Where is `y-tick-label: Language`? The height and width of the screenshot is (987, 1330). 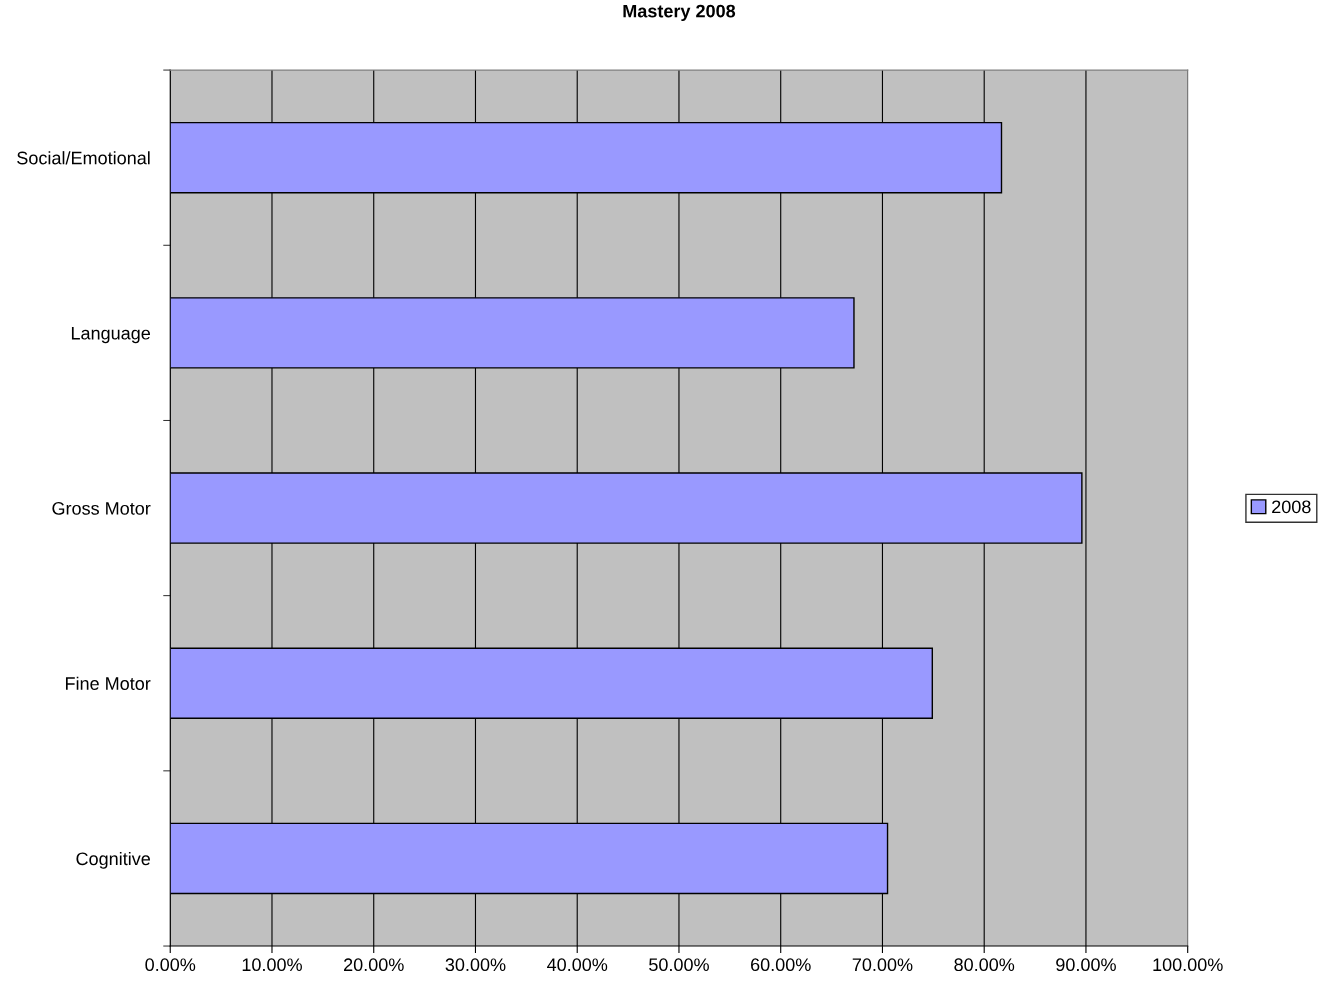 y-tick-label: Language is located at coordinates (110, 335).